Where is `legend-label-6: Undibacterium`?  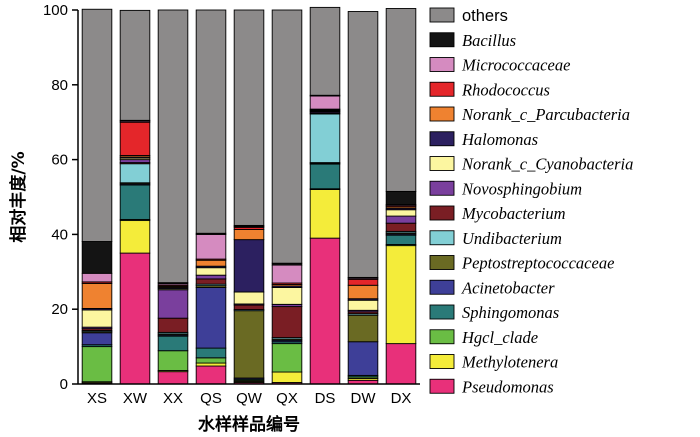
legend-label-6: Undibacterium is located at coordinates (512, 238).